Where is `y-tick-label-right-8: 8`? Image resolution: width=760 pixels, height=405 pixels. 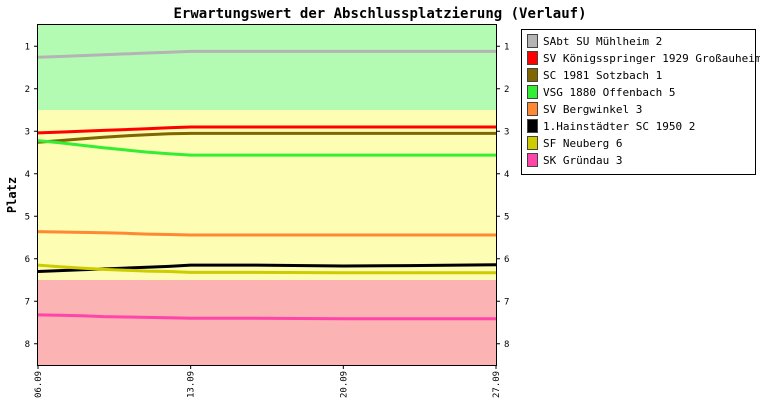
y-tick-label-right-8: 8 is located at coordinates (506, 345).